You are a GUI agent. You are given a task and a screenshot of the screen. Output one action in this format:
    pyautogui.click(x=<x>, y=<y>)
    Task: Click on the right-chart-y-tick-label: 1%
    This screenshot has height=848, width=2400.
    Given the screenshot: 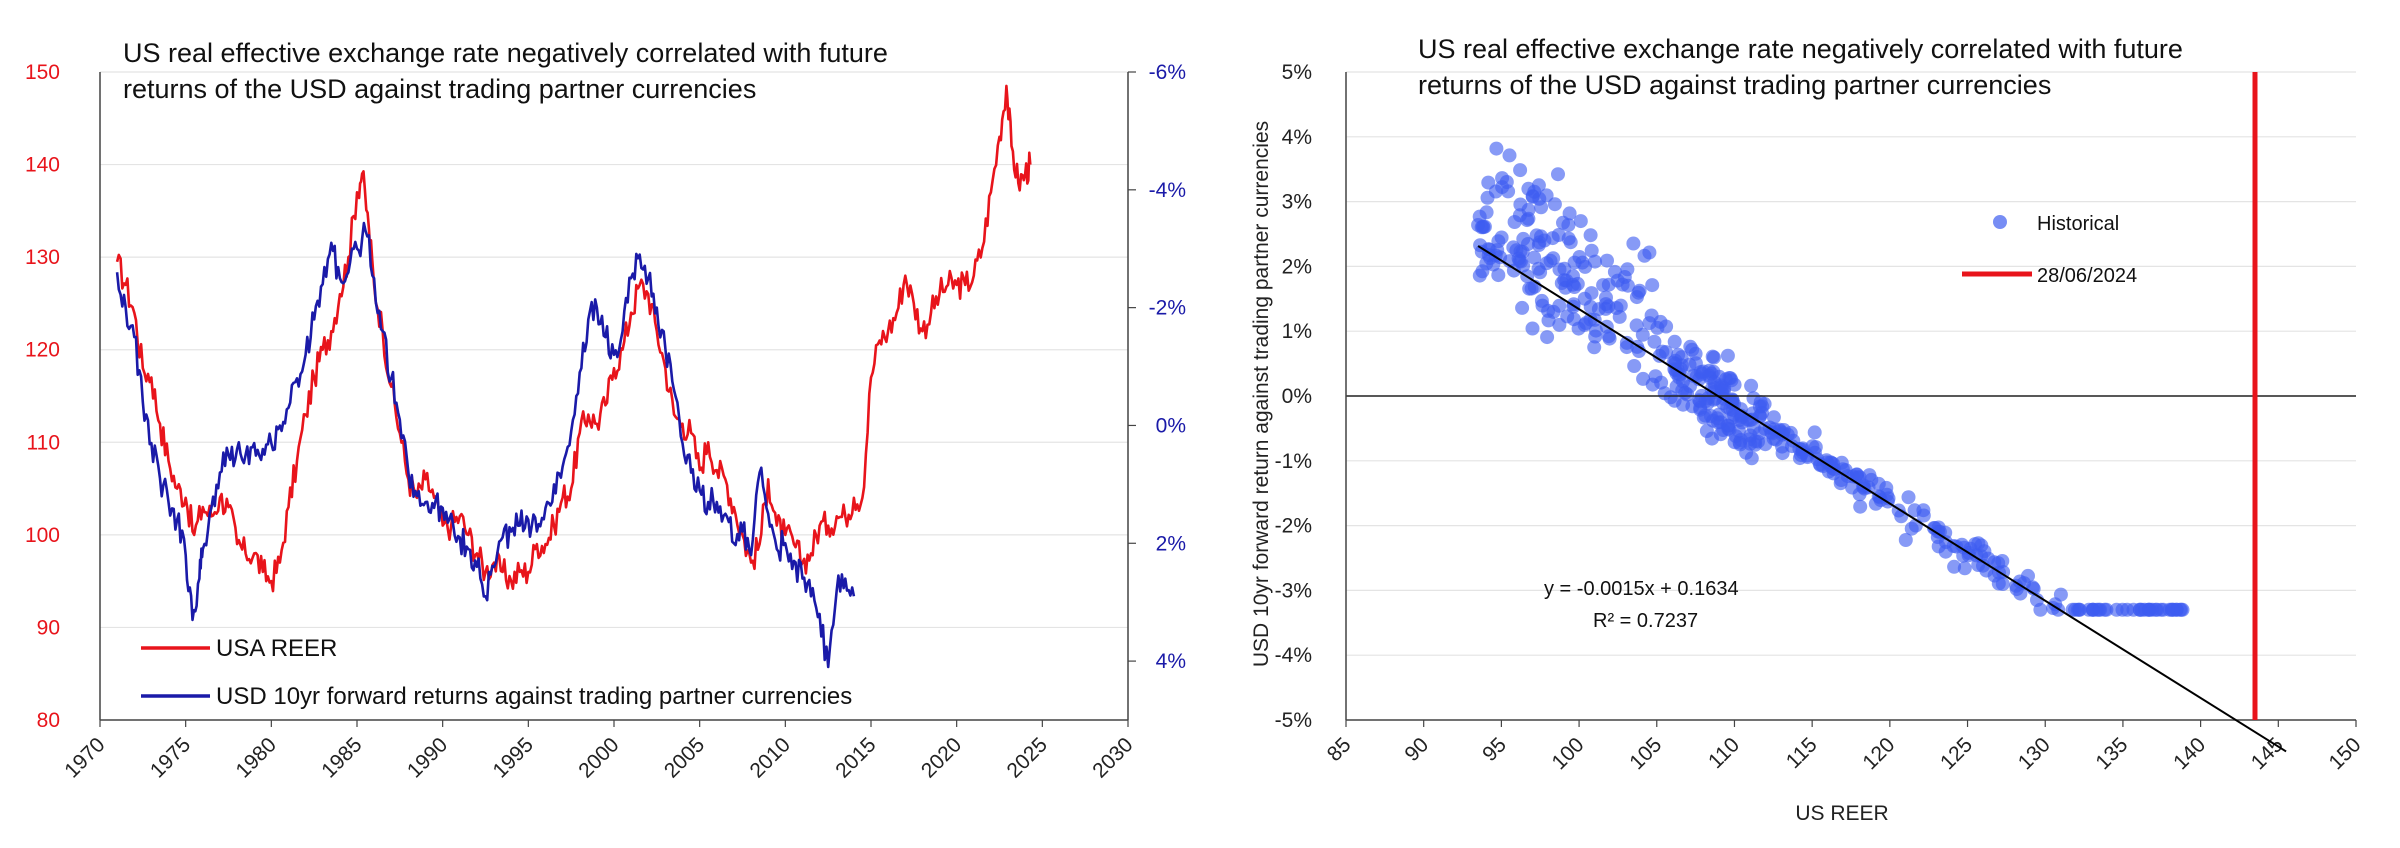 What is the action you would take?
    pyautogui.click(x=1297, y=331)
    